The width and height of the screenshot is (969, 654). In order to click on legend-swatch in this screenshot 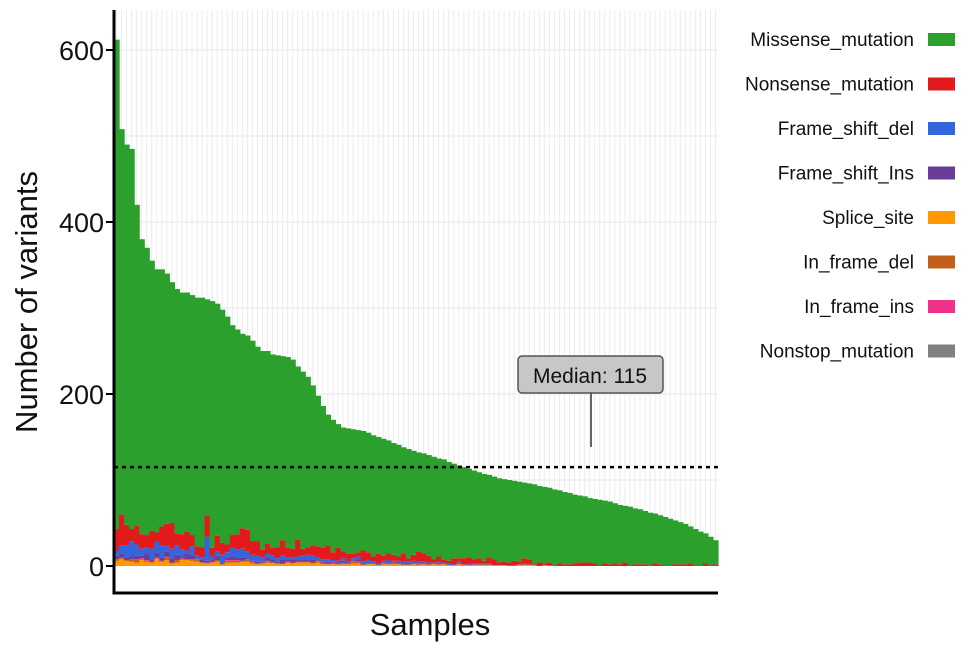, I will do `click(941, 306)`.